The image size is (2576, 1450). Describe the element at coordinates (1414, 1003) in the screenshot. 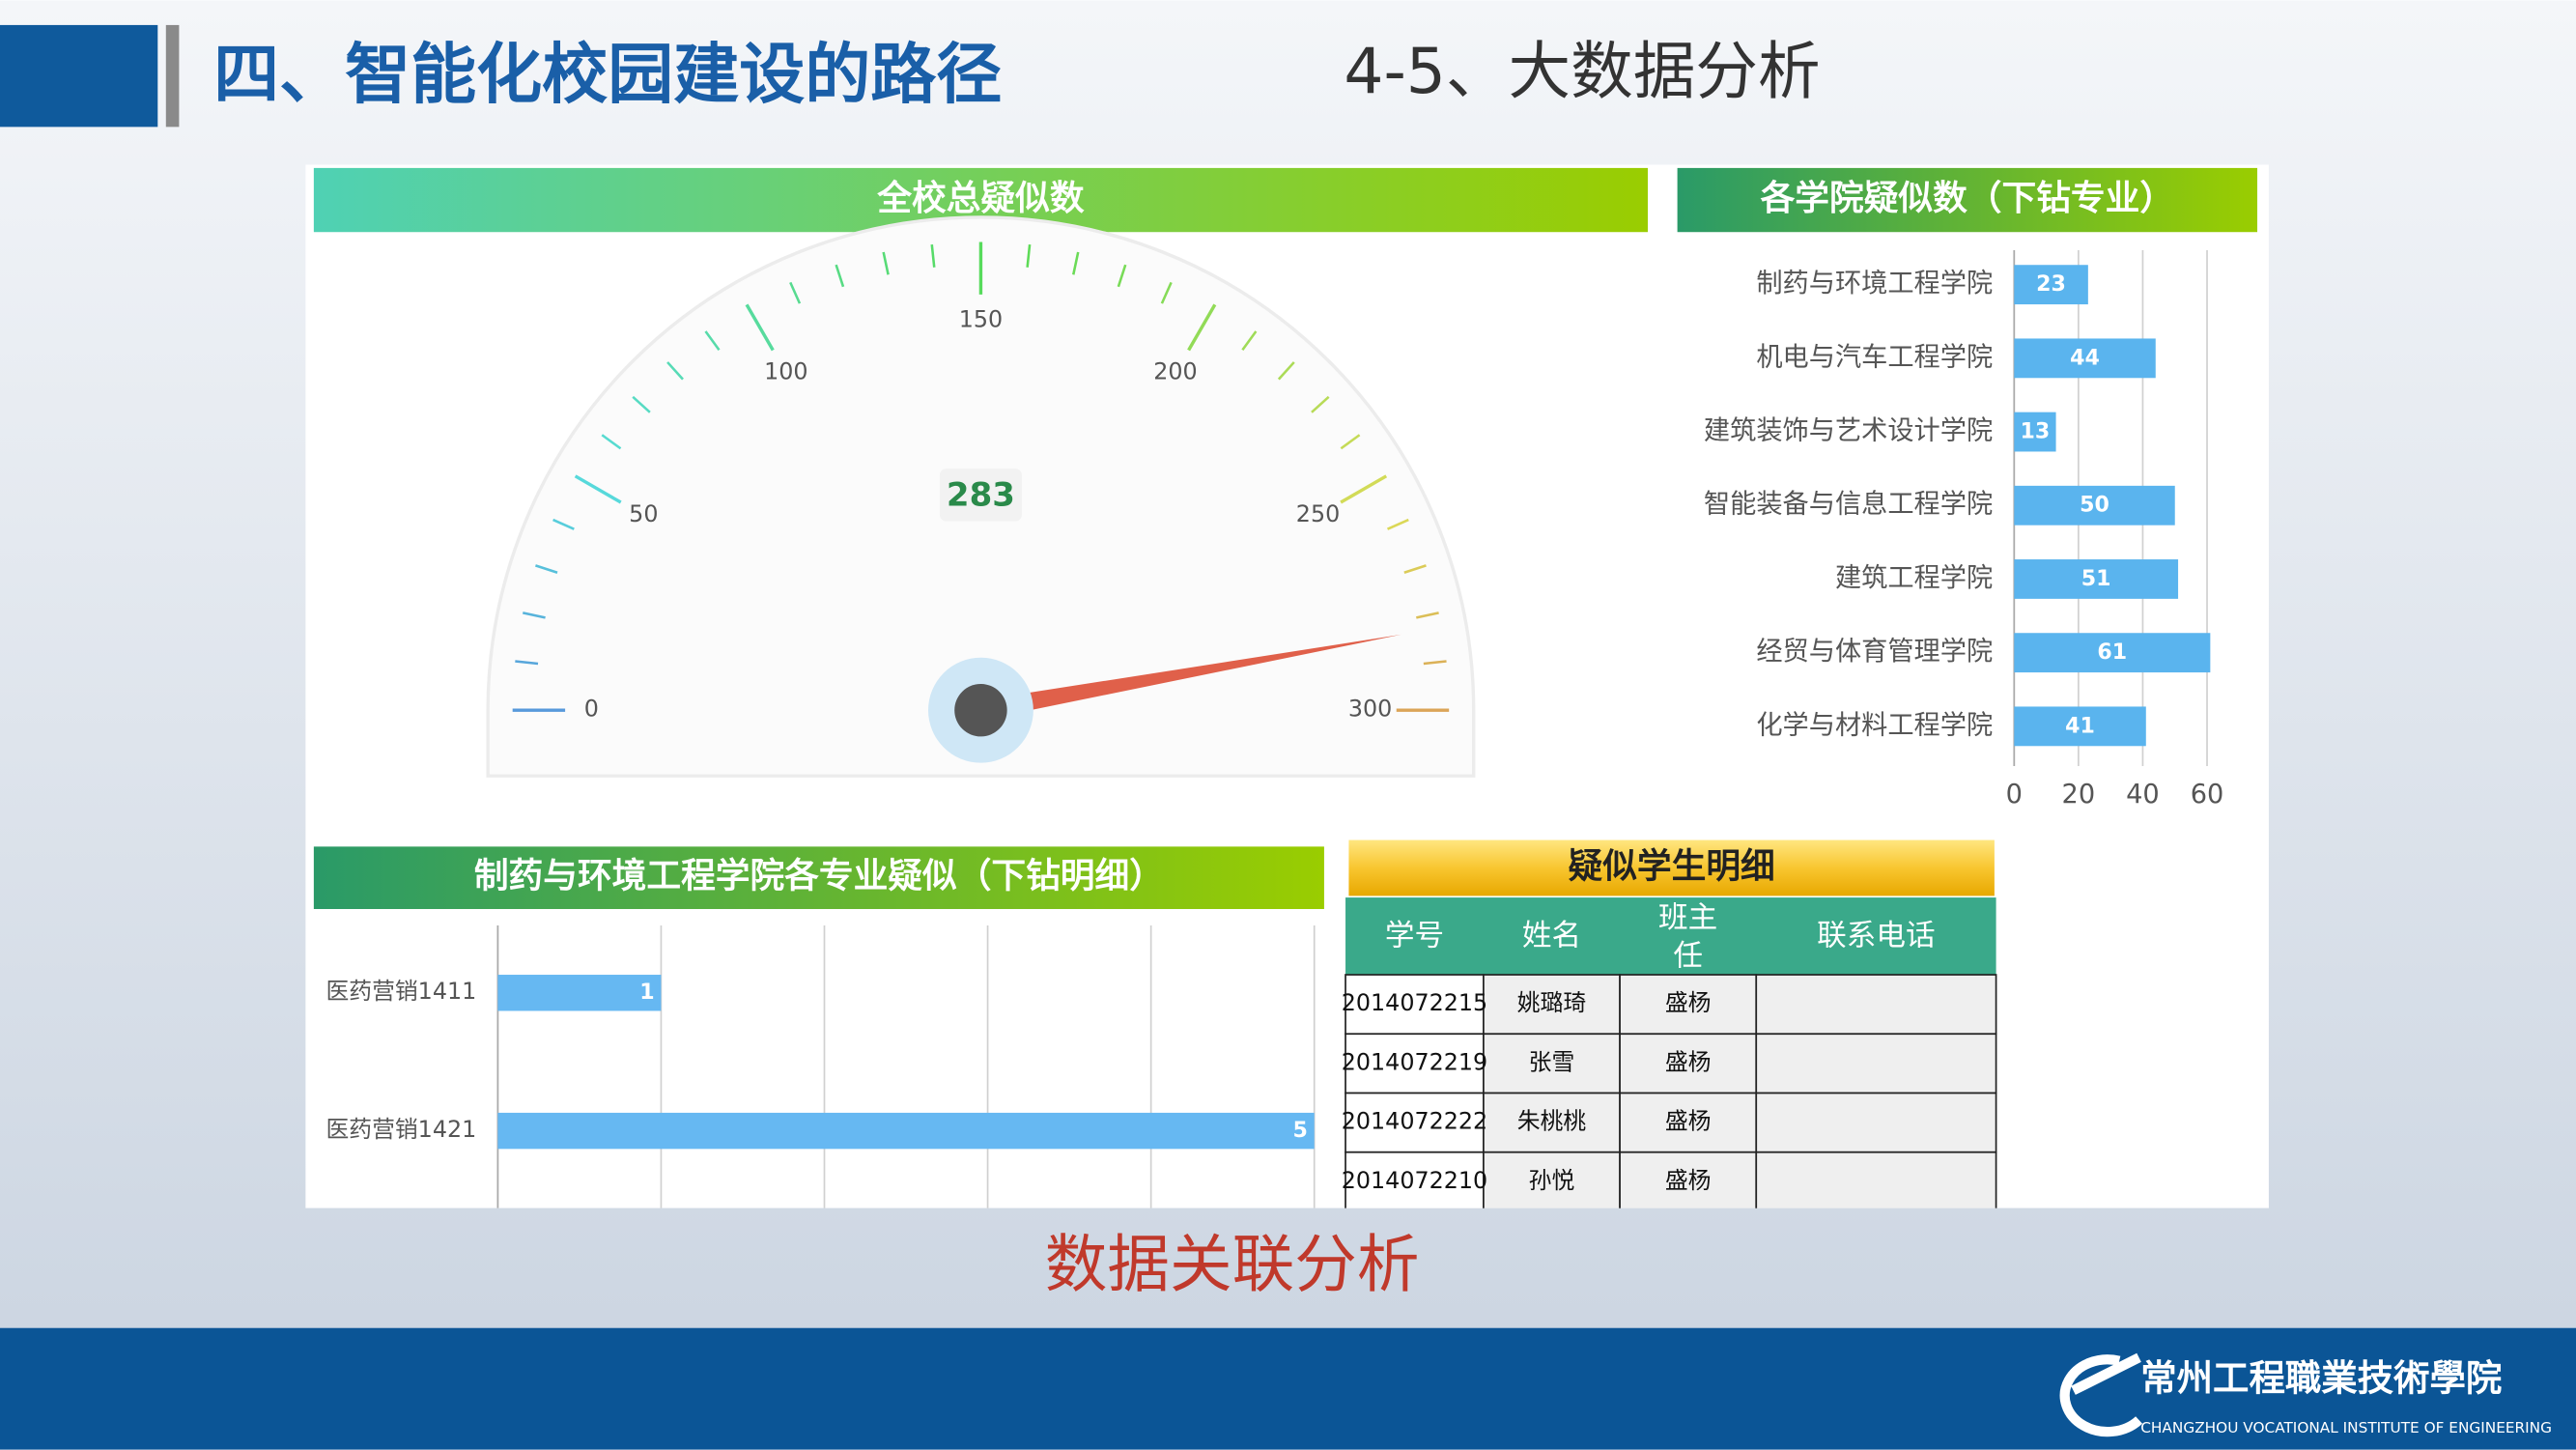

I see `table-cell-text: 2014072215` at that location.